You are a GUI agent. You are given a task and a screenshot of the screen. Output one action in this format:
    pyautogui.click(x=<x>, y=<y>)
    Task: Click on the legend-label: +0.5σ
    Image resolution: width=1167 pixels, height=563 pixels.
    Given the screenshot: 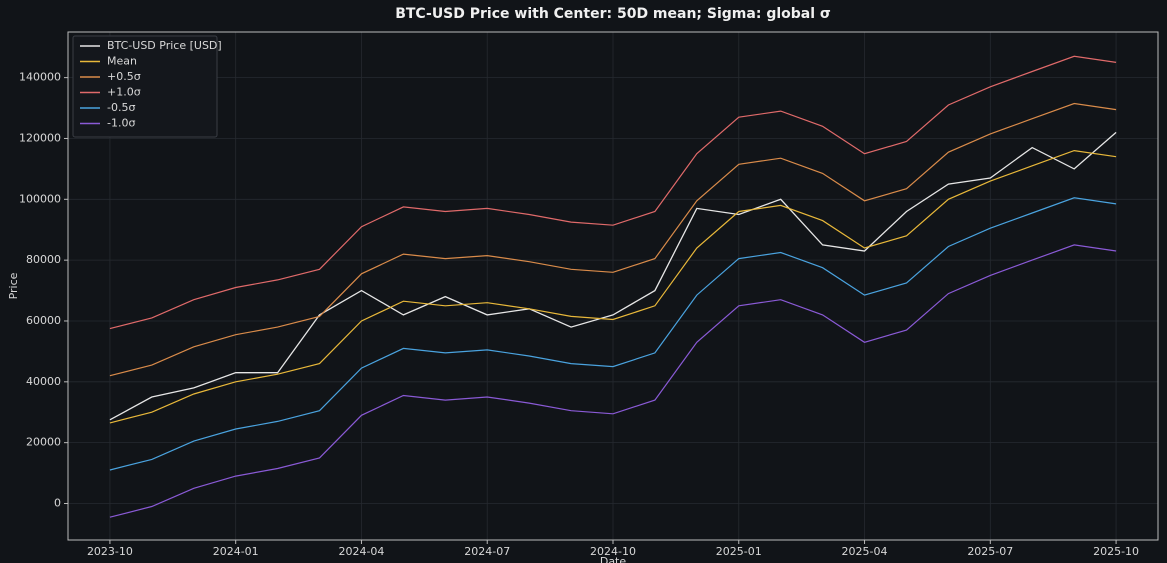 What is the action you would take?
    pyautogui.click(x=124, y=76)
    